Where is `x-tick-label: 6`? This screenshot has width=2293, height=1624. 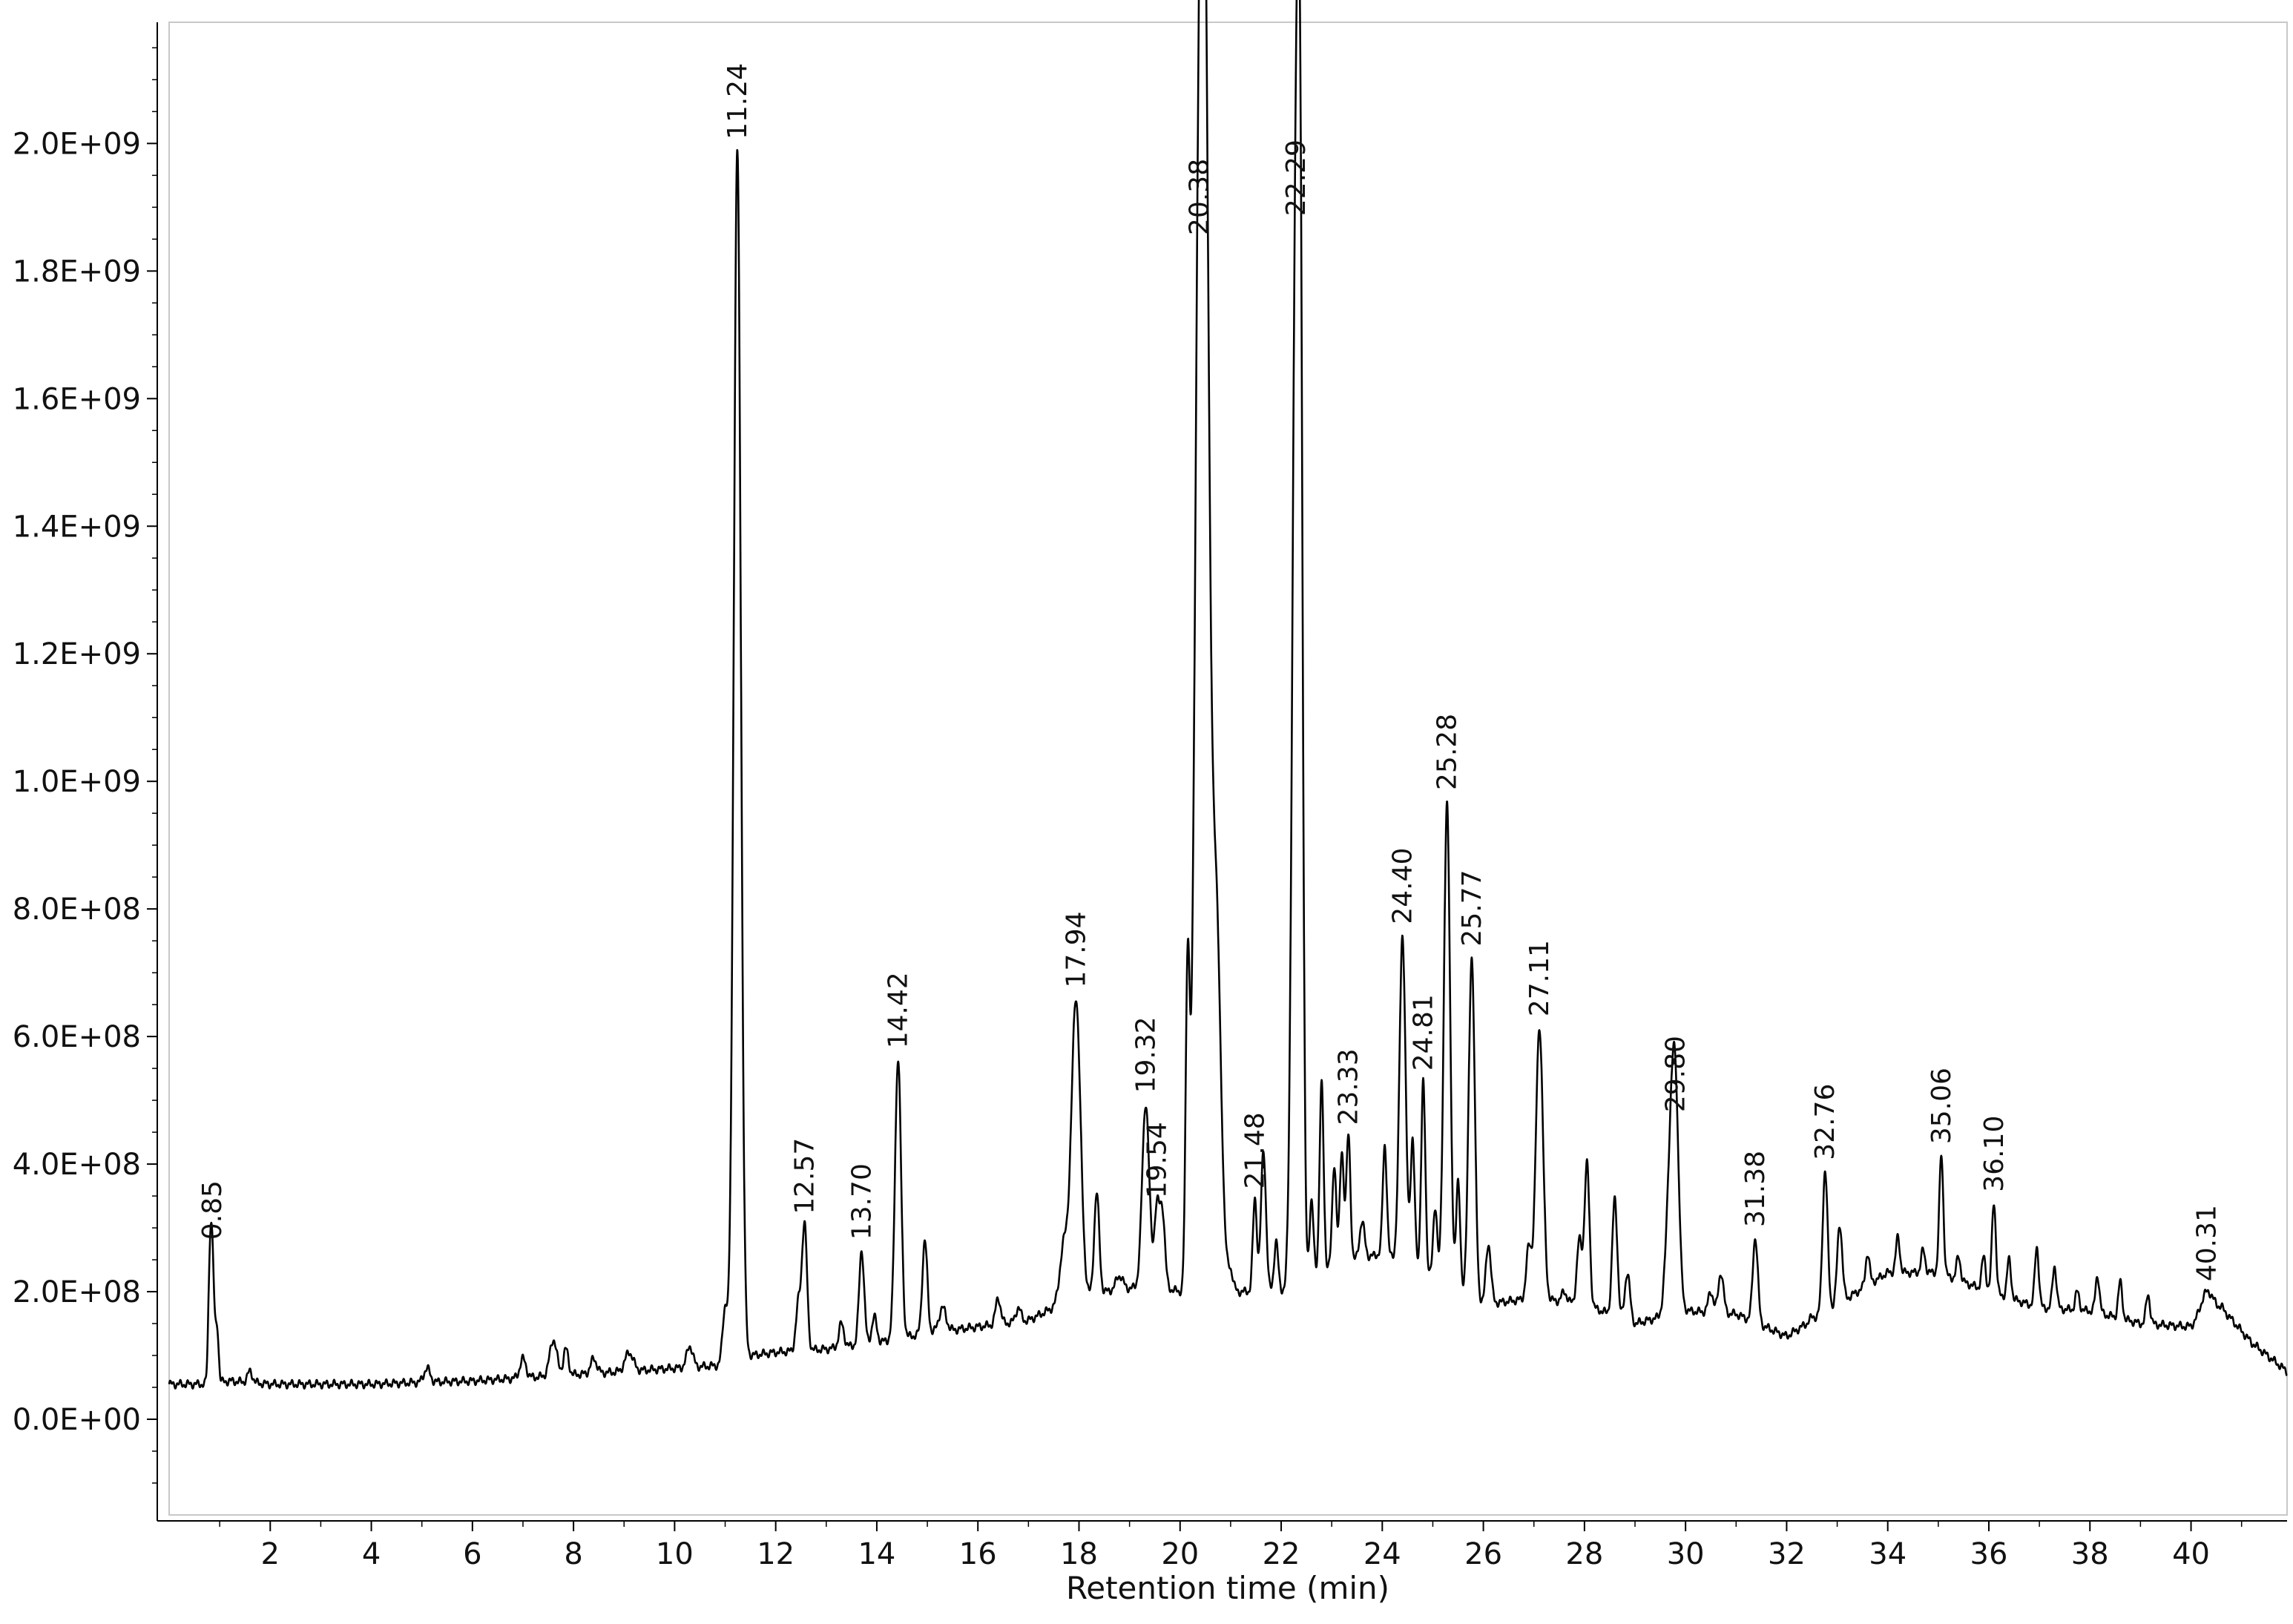 x-tick-label: 6 is located at coordinates (472, 1554).